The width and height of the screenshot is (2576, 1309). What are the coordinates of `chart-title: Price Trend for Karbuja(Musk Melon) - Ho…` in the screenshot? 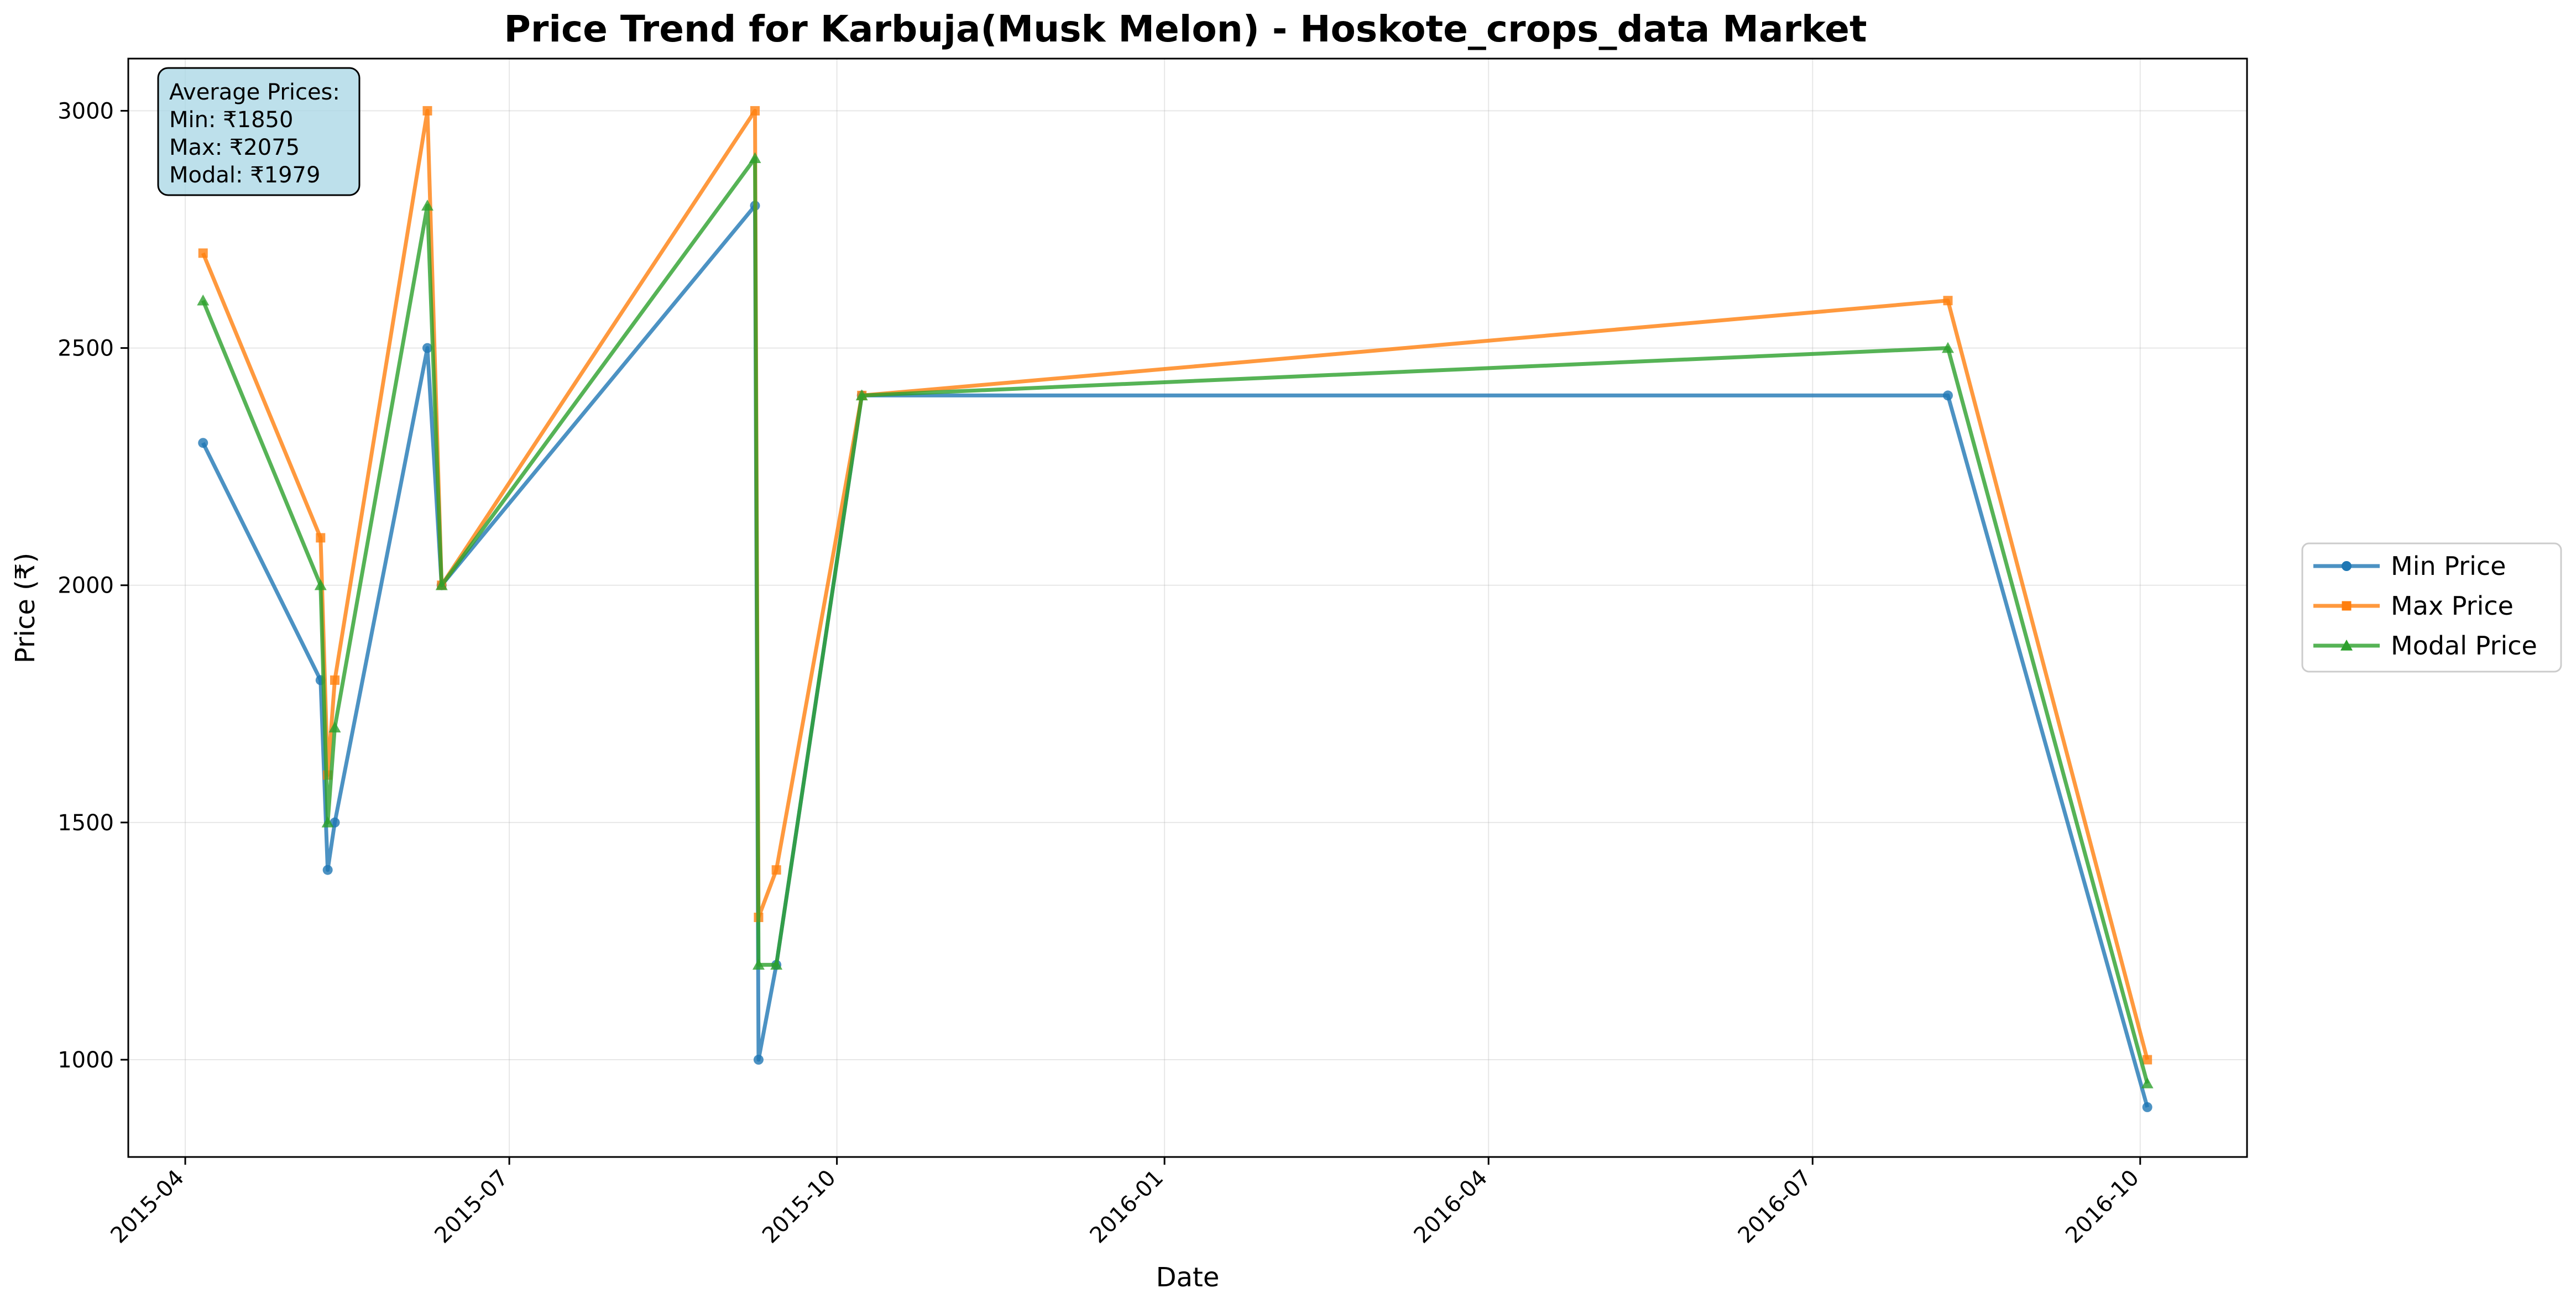 It's located at (1185, 29).